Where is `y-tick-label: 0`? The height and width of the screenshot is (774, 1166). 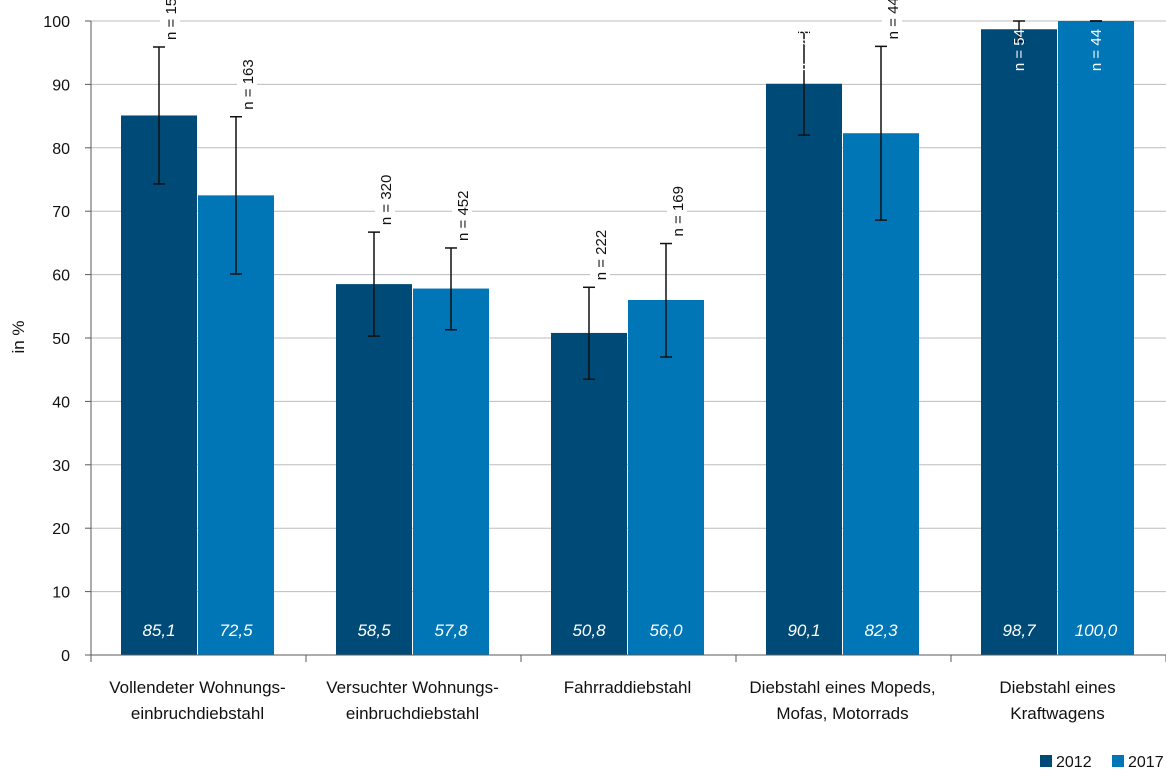
y-tick-label: 0 is located at coordinates (65, 656).